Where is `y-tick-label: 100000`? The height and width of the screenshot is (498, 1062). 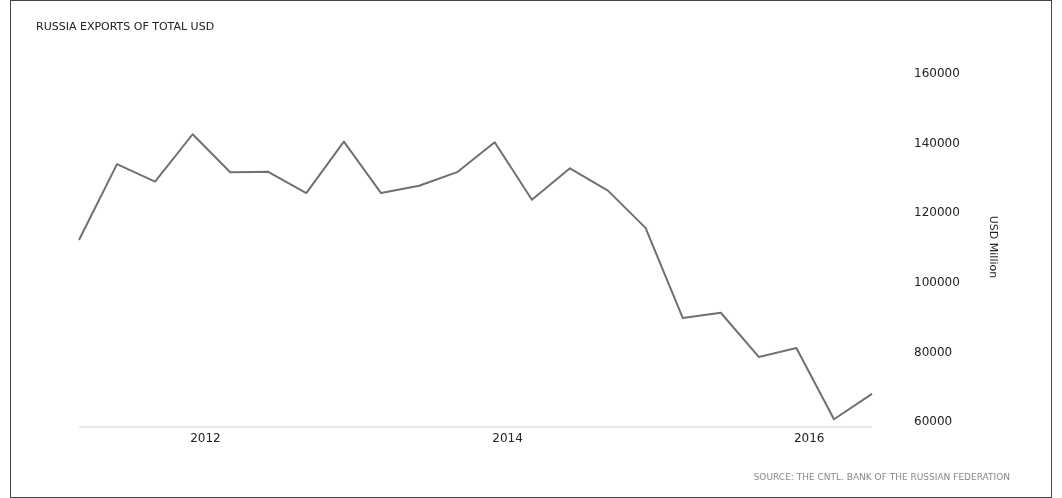 y-tick-label: 100000 is located at coordinates (937, 282).